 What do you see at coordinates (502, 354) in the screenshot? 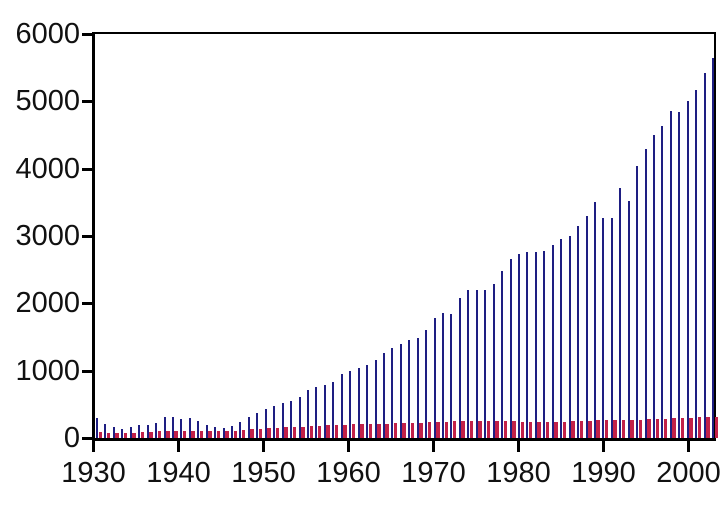
I see `blue-bar-1978` at bounding box center [502, 354].